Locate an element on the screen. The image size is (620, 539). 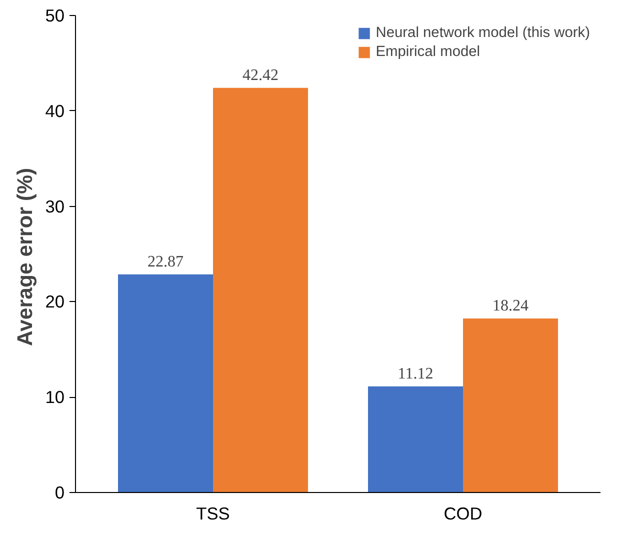
data-label: 42.42 is located at coordinates (260, 75).